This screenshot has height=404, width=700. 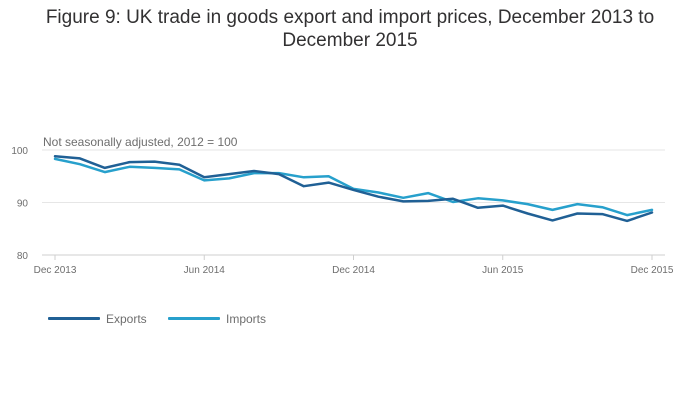 What do you see at coordinates (126, 319) in the screenshot?
I see `legend-label-exports: Exports` at bounding box center [126, 319].